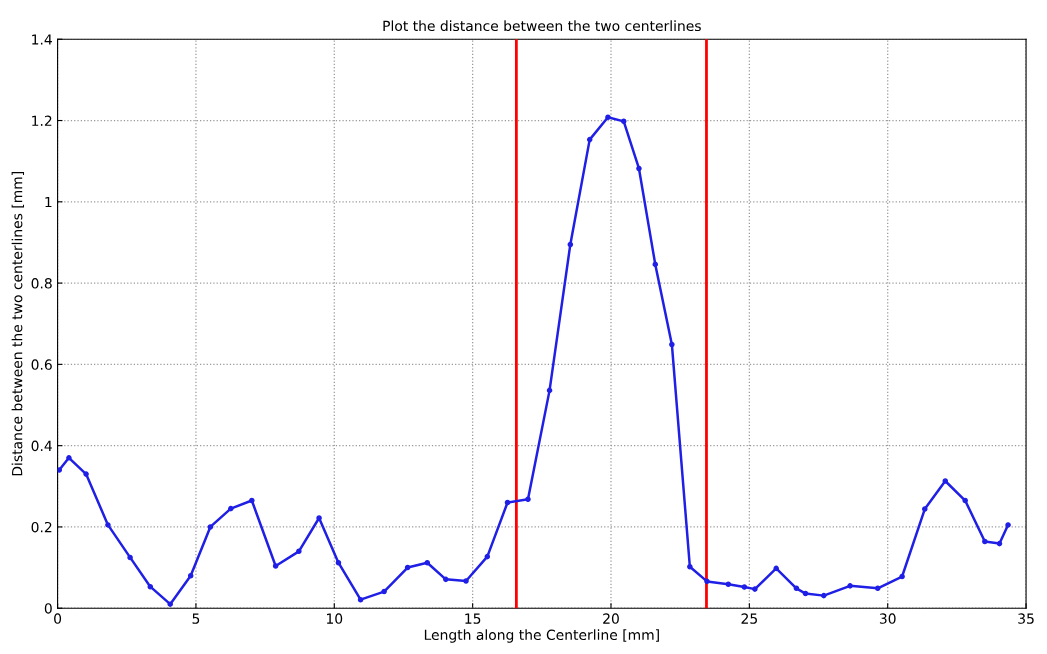 This screenshot has height=654, width=1047. I want to click on y-tick-label: 0.4, so click(41, 446).